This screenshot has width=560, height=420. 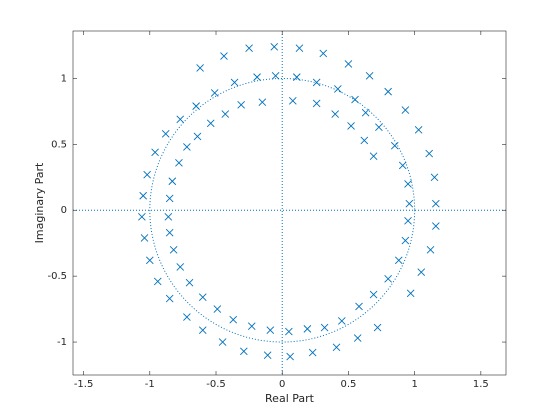 I want to click on x-axis-label: Real Part, so click(x=290, y=398).